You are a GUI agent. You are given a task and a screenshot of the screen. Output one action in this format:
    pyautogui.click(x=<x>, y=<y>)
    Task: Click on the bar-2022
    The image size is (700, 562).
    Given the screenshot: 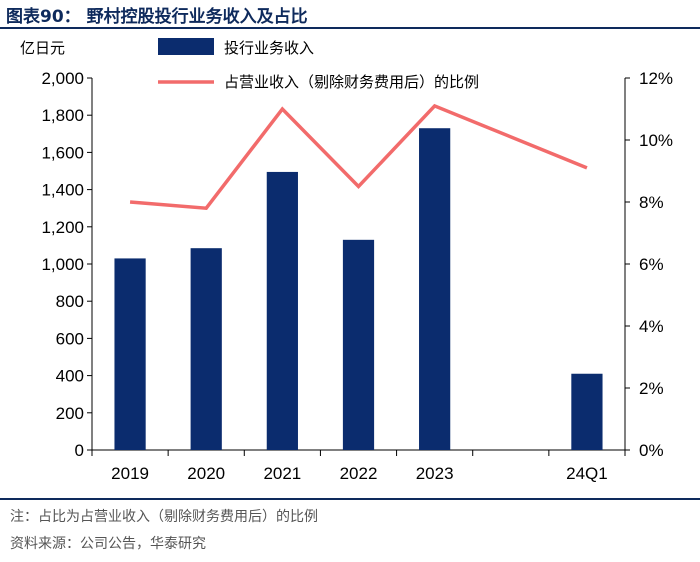 What is the action you would take?
    pyautogui.click(x=358, y=344)
    